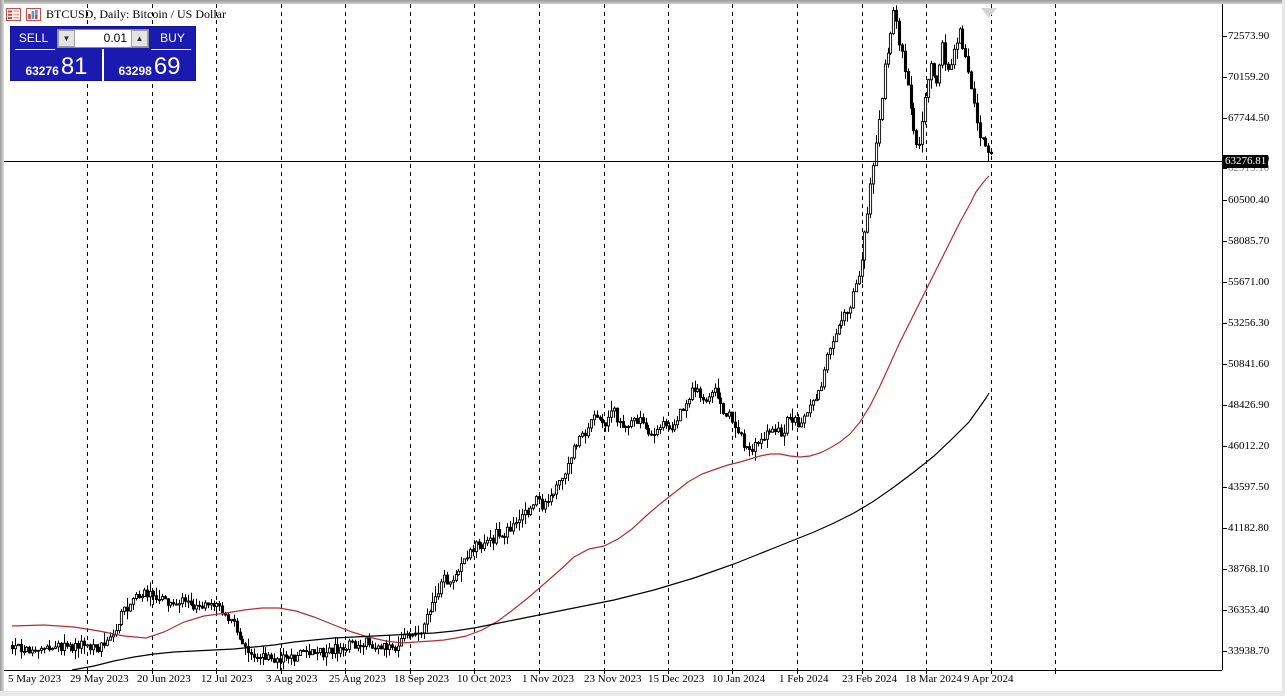  Describe the element at coordinates (484, 679) in the screenshot. I see `date-tick-label: 10 Oct 2023` at that location.